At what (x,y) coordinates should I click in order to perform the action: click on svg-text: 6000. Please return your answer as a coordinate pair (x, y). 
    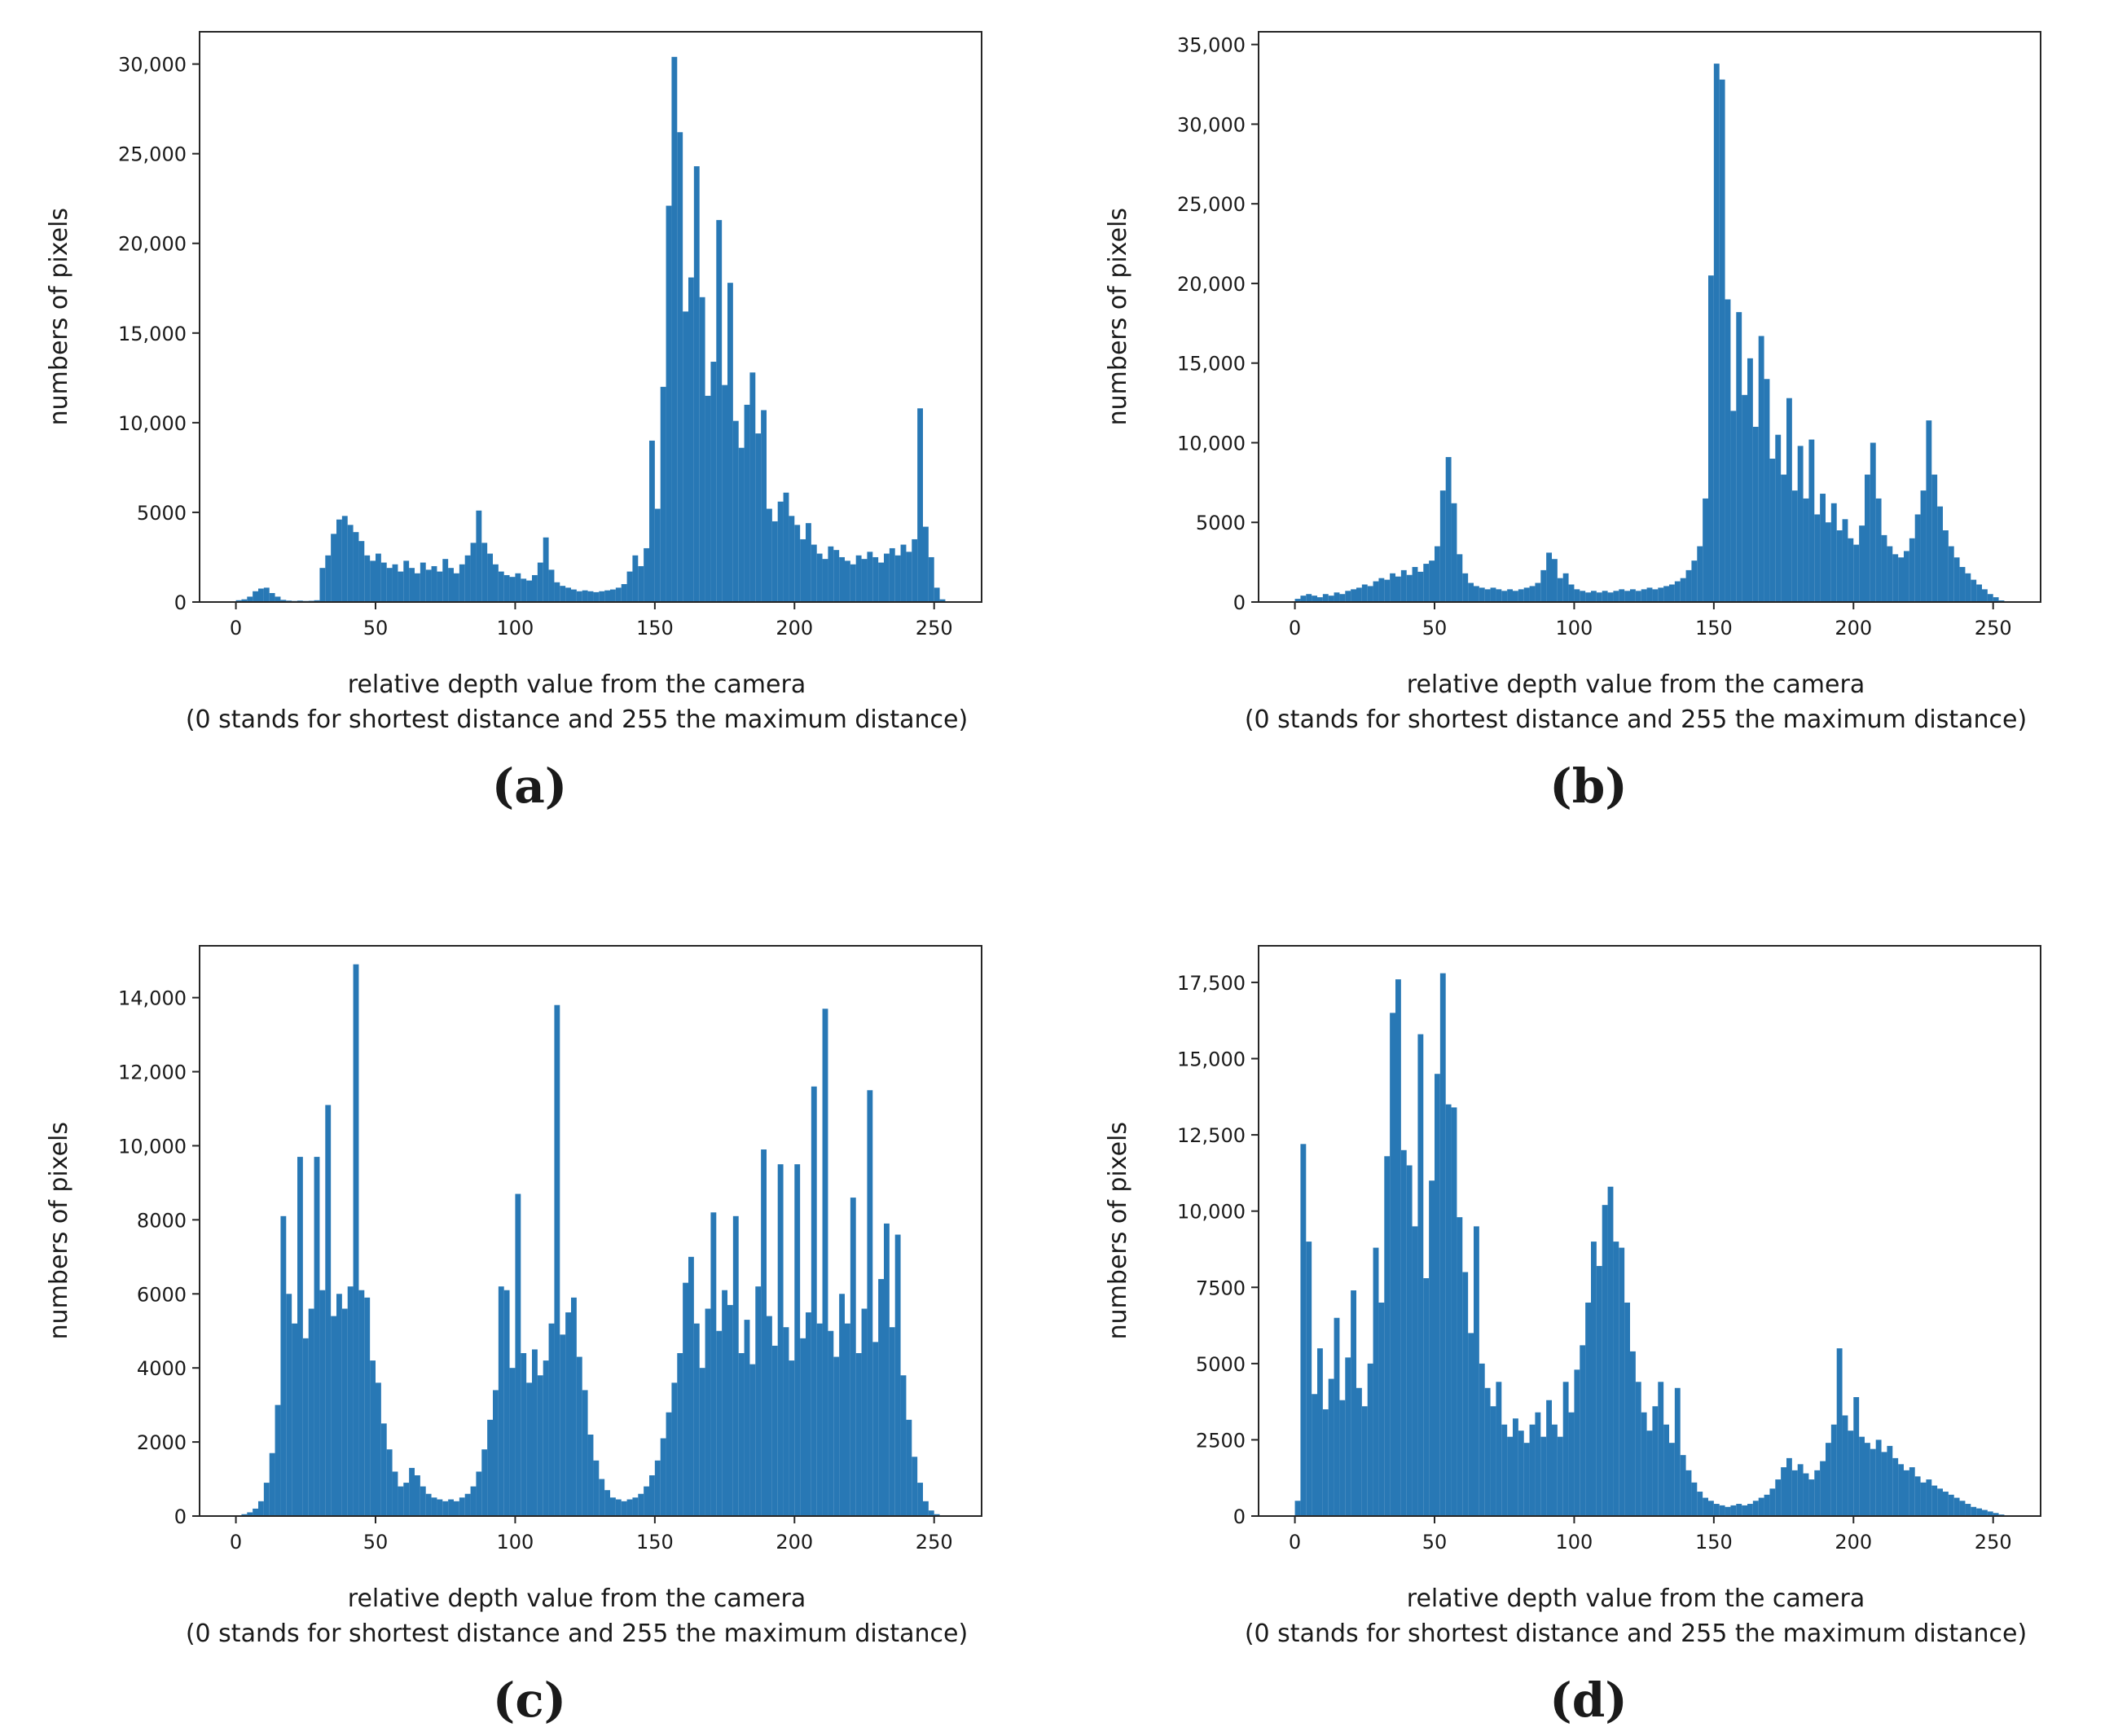
    Looking at the image, I should click on (162, 1294).